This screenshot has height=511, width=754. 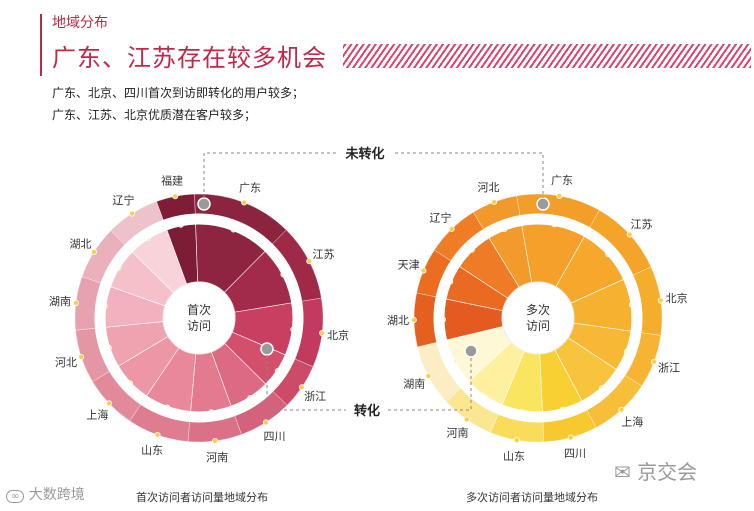 What do you see at coordinates (538, 310) in the screenshot?
I see `center-label: 多次` at bounding box center [538, 310].